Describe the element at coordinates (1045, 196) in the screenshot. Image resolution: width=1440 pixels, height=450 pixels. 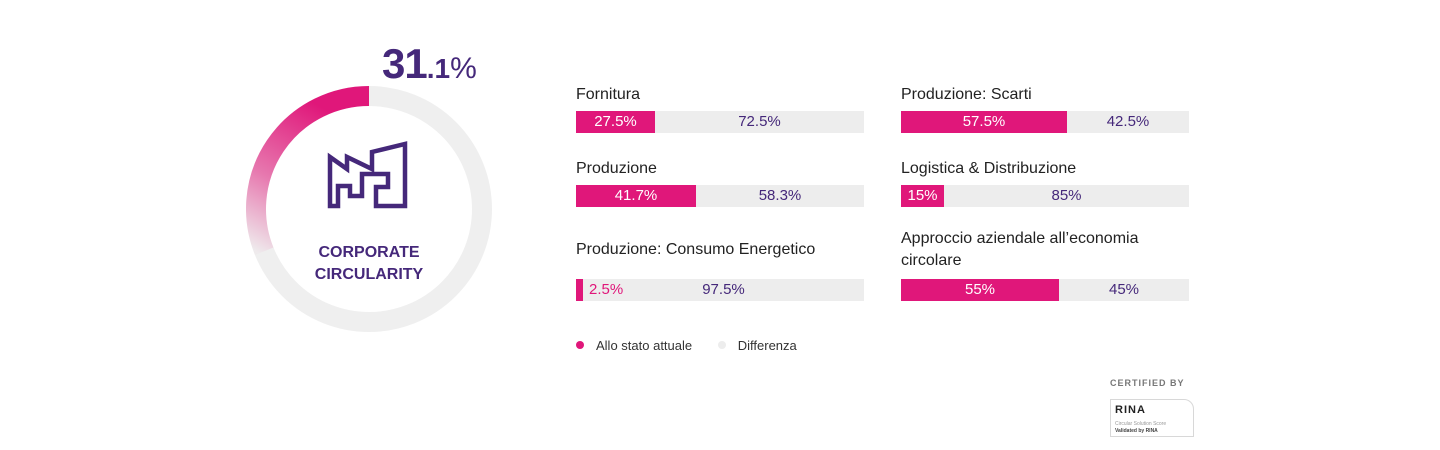
I see `bar-track: 15% 85%` at that location.